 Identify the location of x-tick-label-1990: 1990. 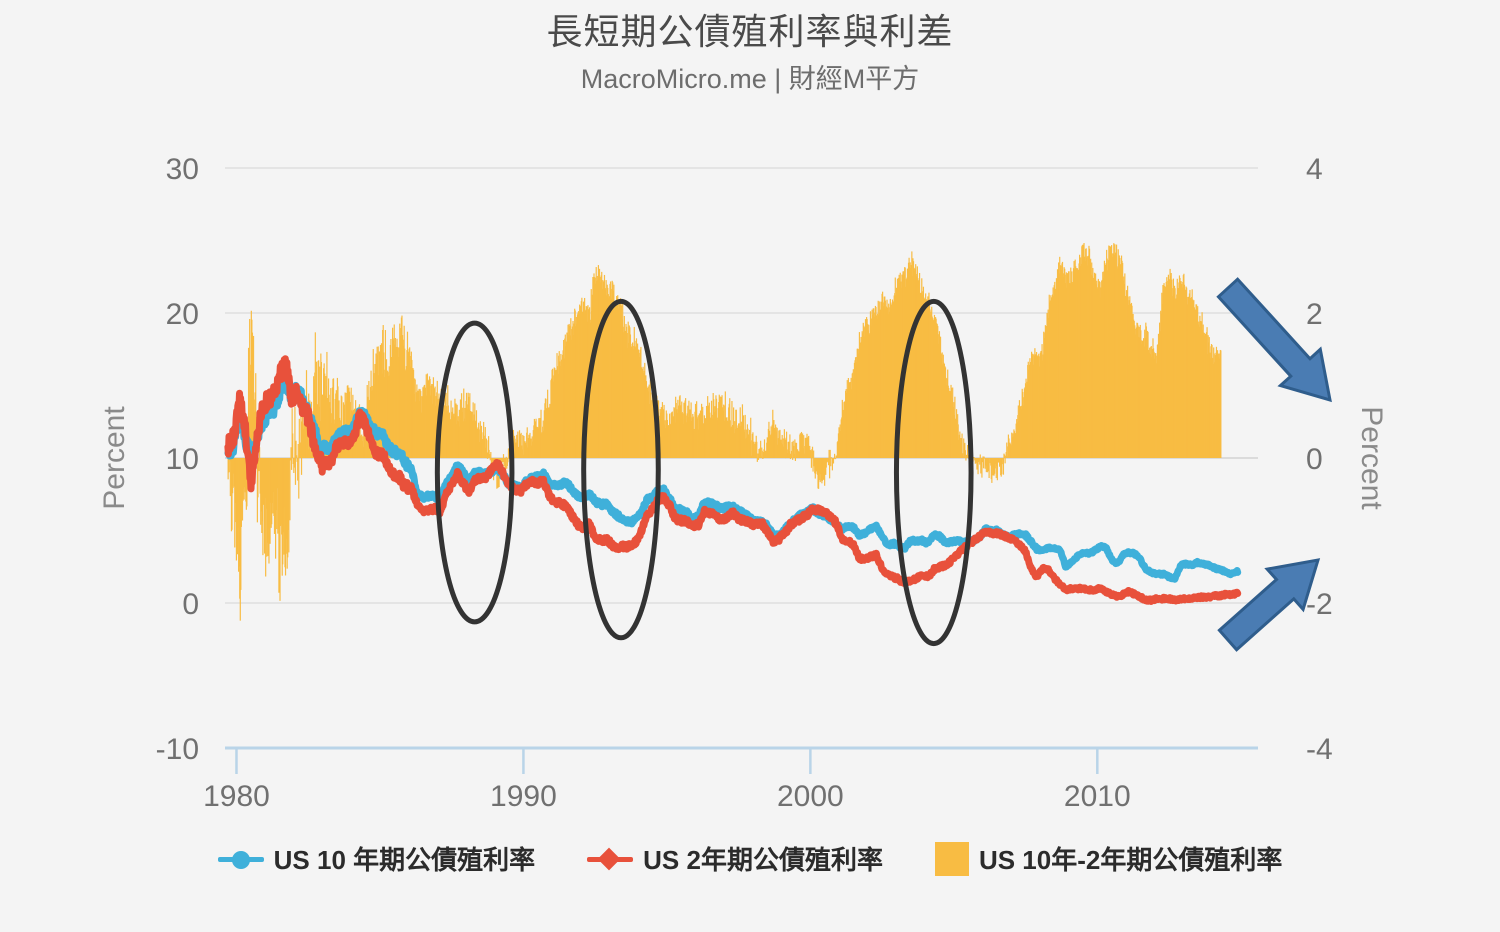
(523, 796).